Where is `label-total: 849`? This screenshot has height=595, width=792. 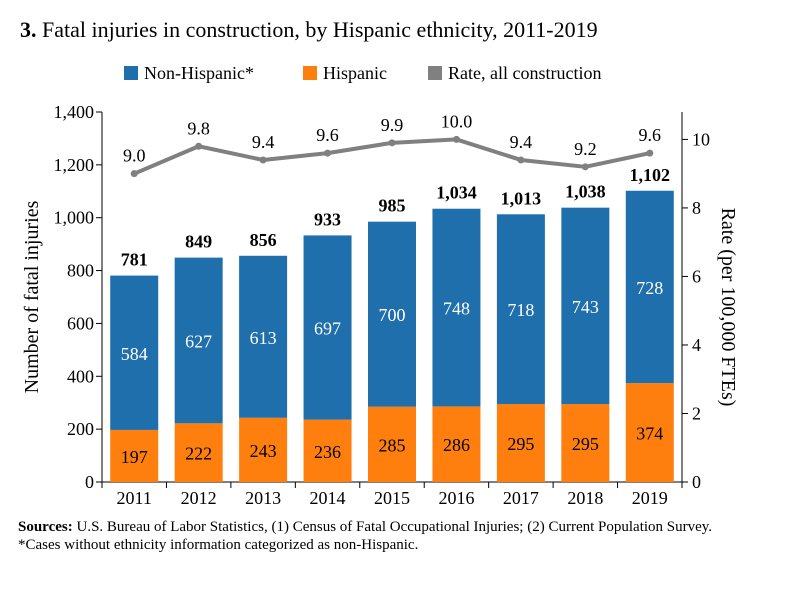 label-total: 849 is located at coordinates (198, 242).